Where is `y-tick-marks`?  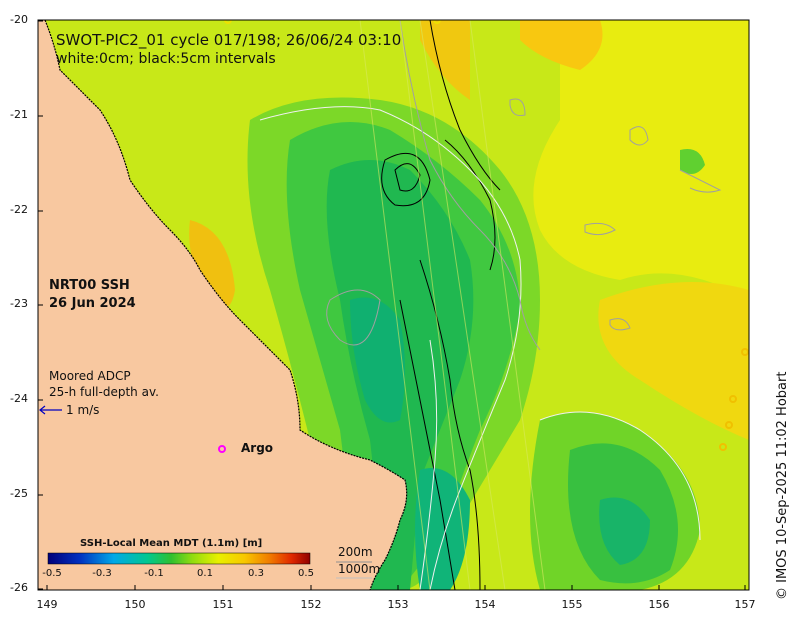 y-tick-marks is located at coordinates (40, 305).